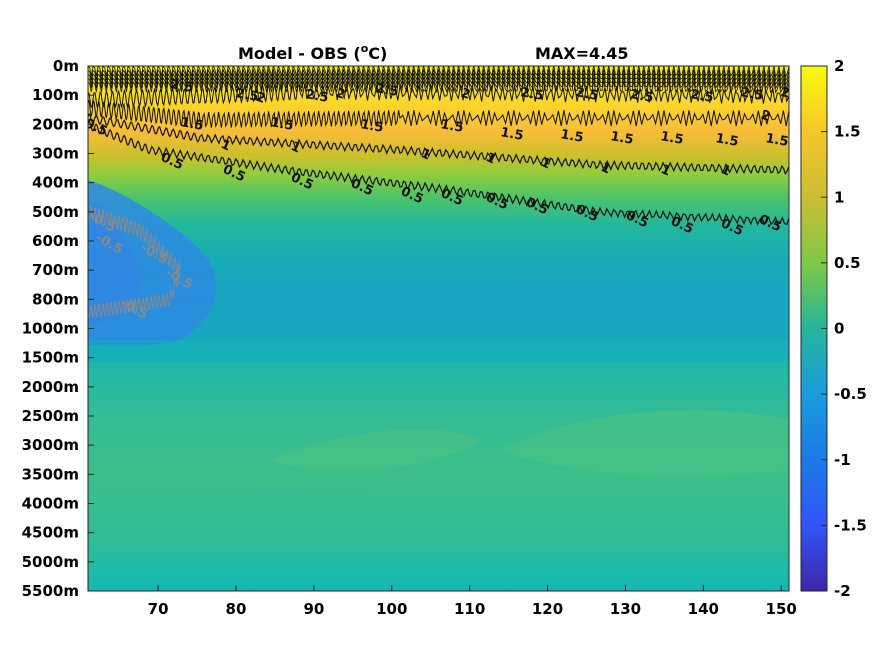 The height and width of the screenshot is (656, 875). I want to click on y-tick-label: 300m, so click(55, 154).